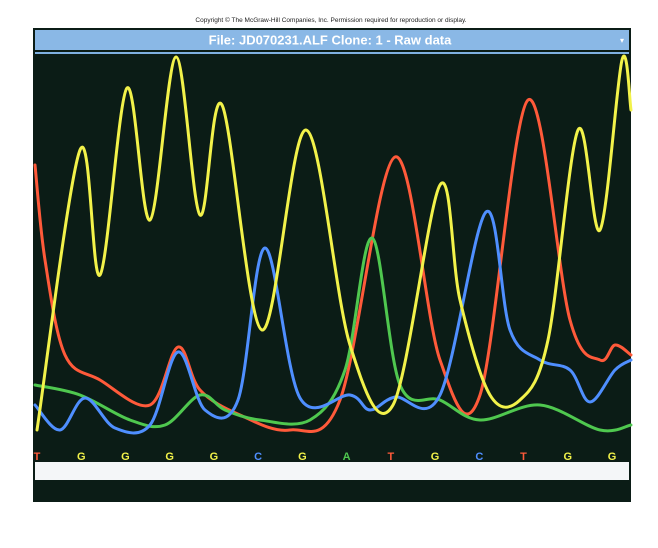 The height and width of the screenshot is (548, 658). Describe the element at coordinates (347, 457) in the screenshot. I see `base-call: A` at that location.